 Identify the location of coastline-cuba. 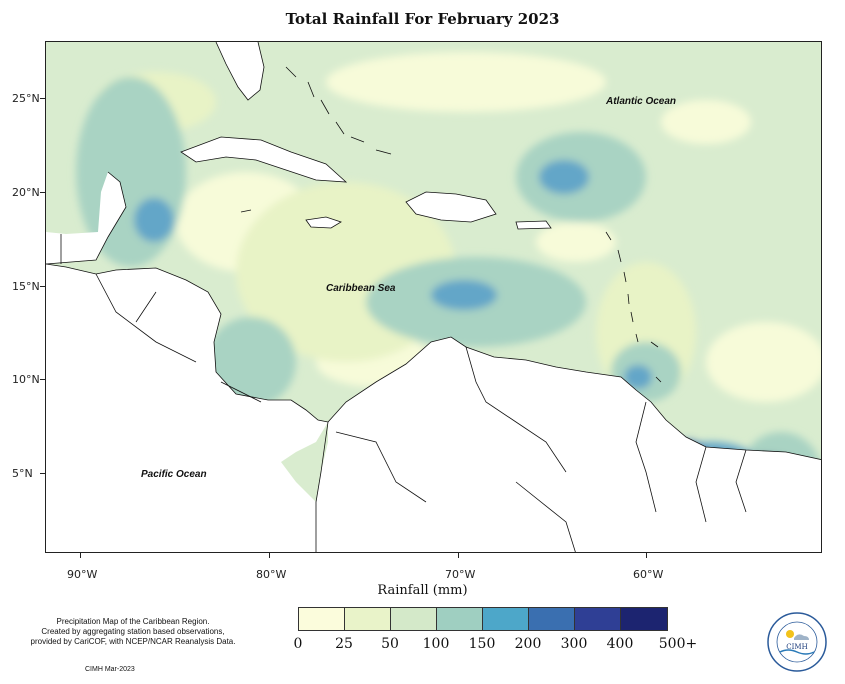
(264, 159).